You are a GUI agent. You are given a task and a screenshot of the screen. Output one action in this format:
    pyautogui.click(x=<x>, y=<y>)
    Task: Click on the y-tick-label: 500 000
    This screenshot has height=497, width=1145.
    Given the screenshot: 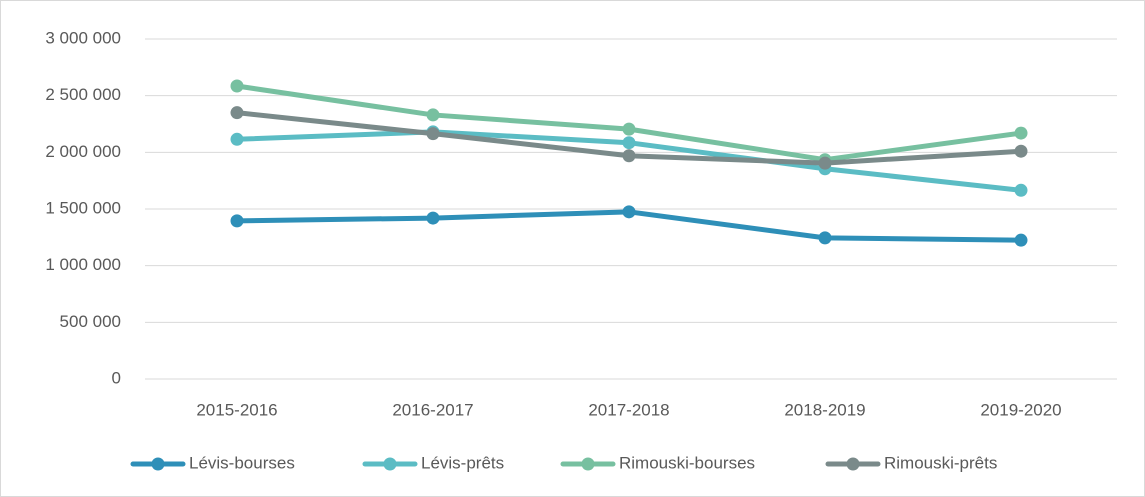 What is the action you would take?
    pyautogui.click(x=90, y=321)
    